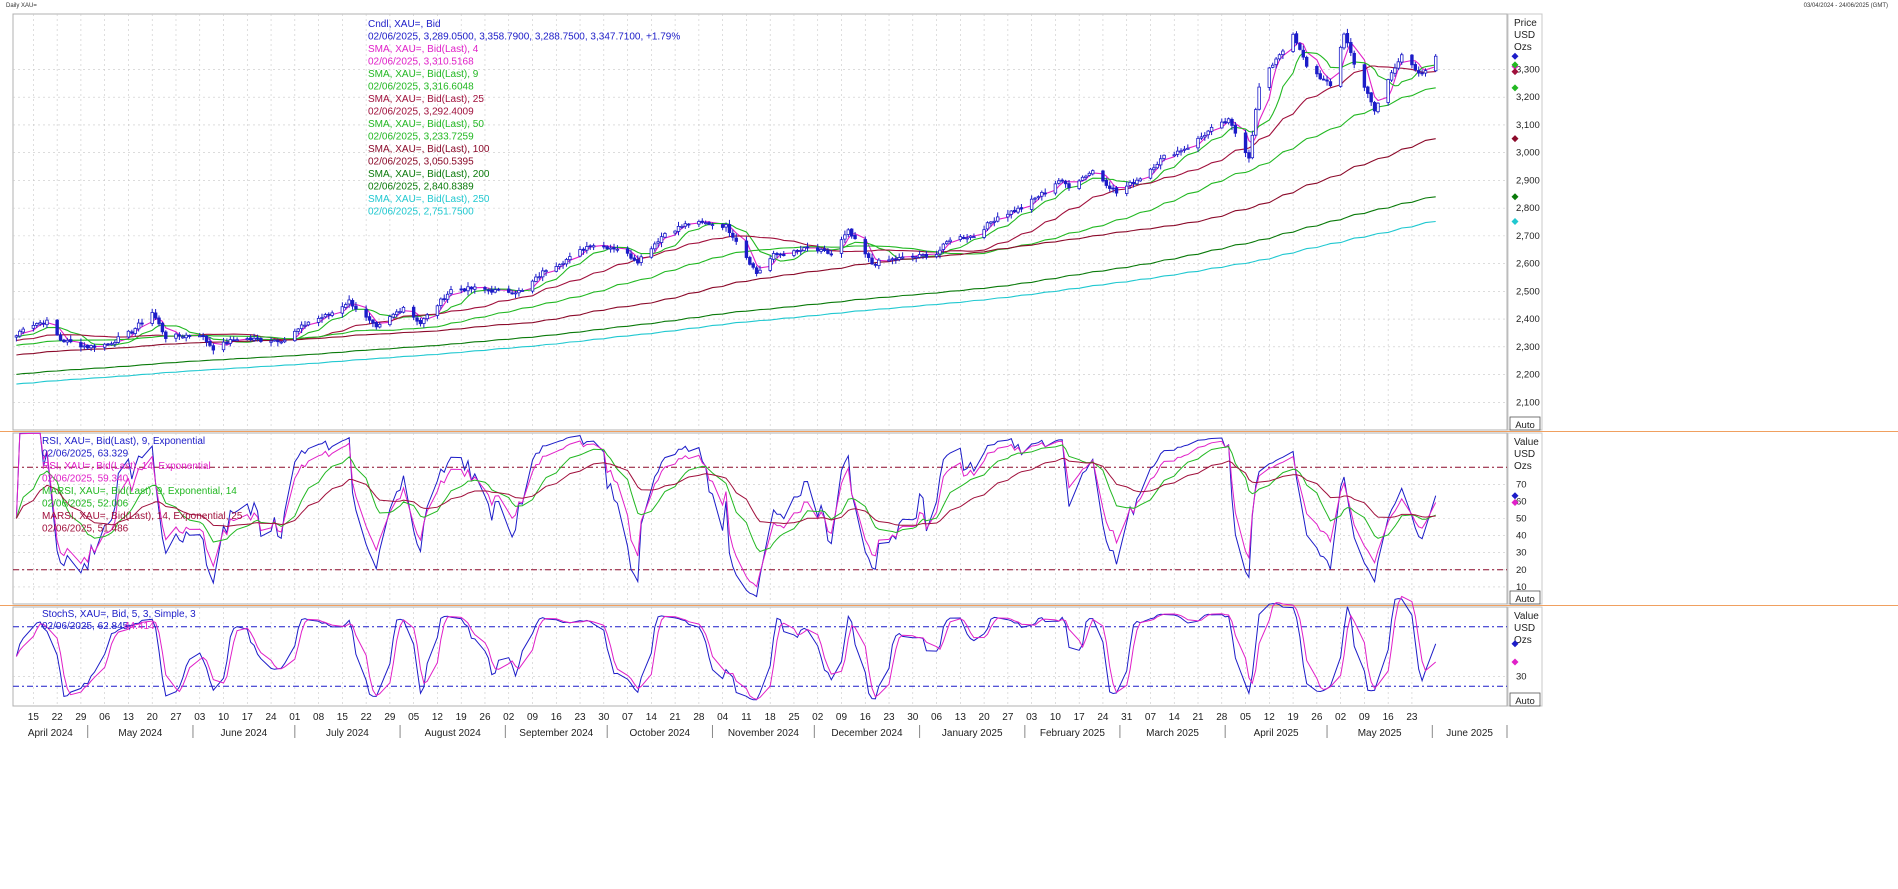  I want to click on month-label: November 2024, so click(764, 733).